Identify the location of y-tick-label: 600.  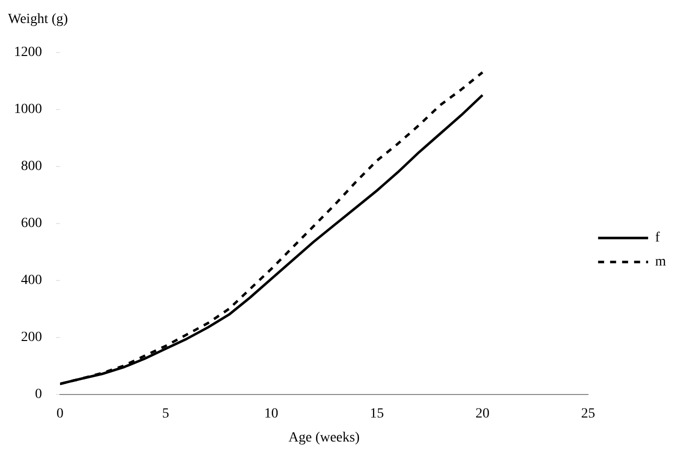
(31, 224).